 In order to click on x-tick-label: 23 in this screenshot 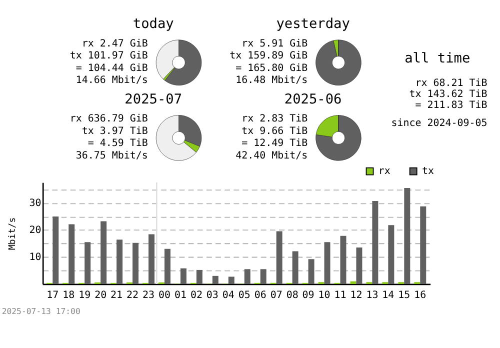, I will do `click(148, 296)`.